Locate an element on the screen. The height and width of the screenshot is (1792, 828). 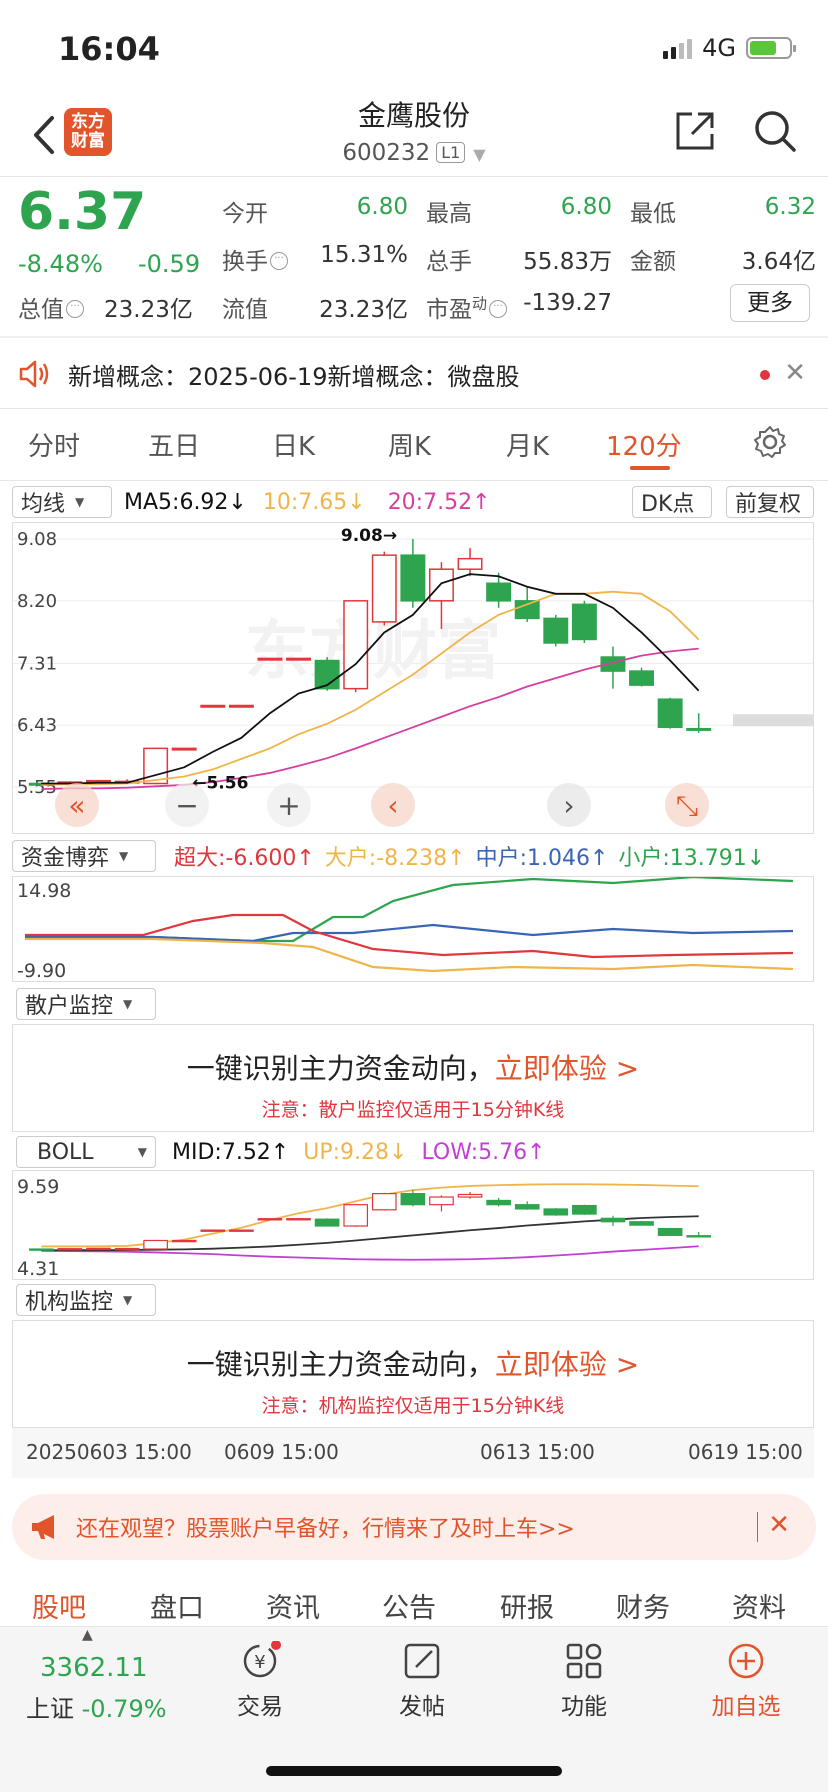
trade-icon: ¥ is located at coordinates (262, 1659).